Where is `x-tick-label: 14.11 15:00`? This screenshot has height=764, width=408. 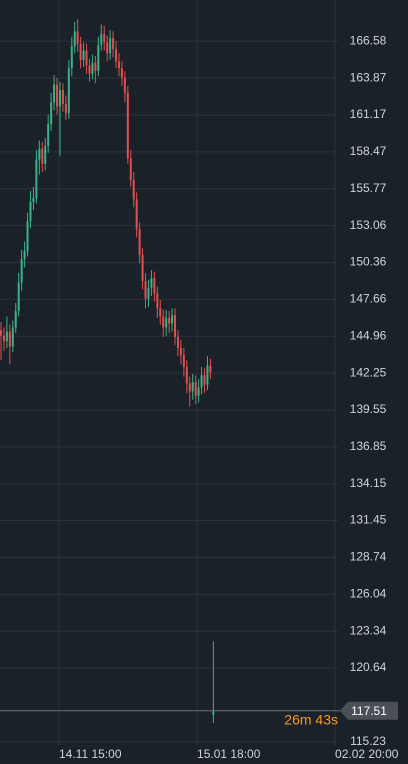
x-tick-label: 14.11 15:00 is located at coordinates (90, 754).